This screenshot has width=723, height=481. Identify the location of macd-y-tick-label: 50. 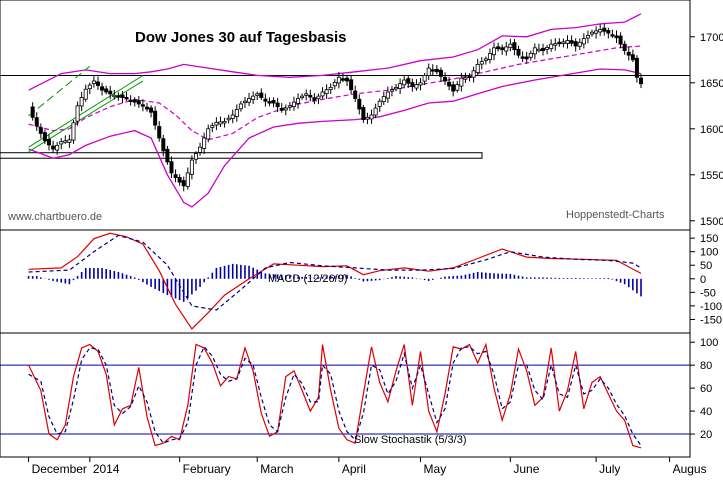
(706, 266).